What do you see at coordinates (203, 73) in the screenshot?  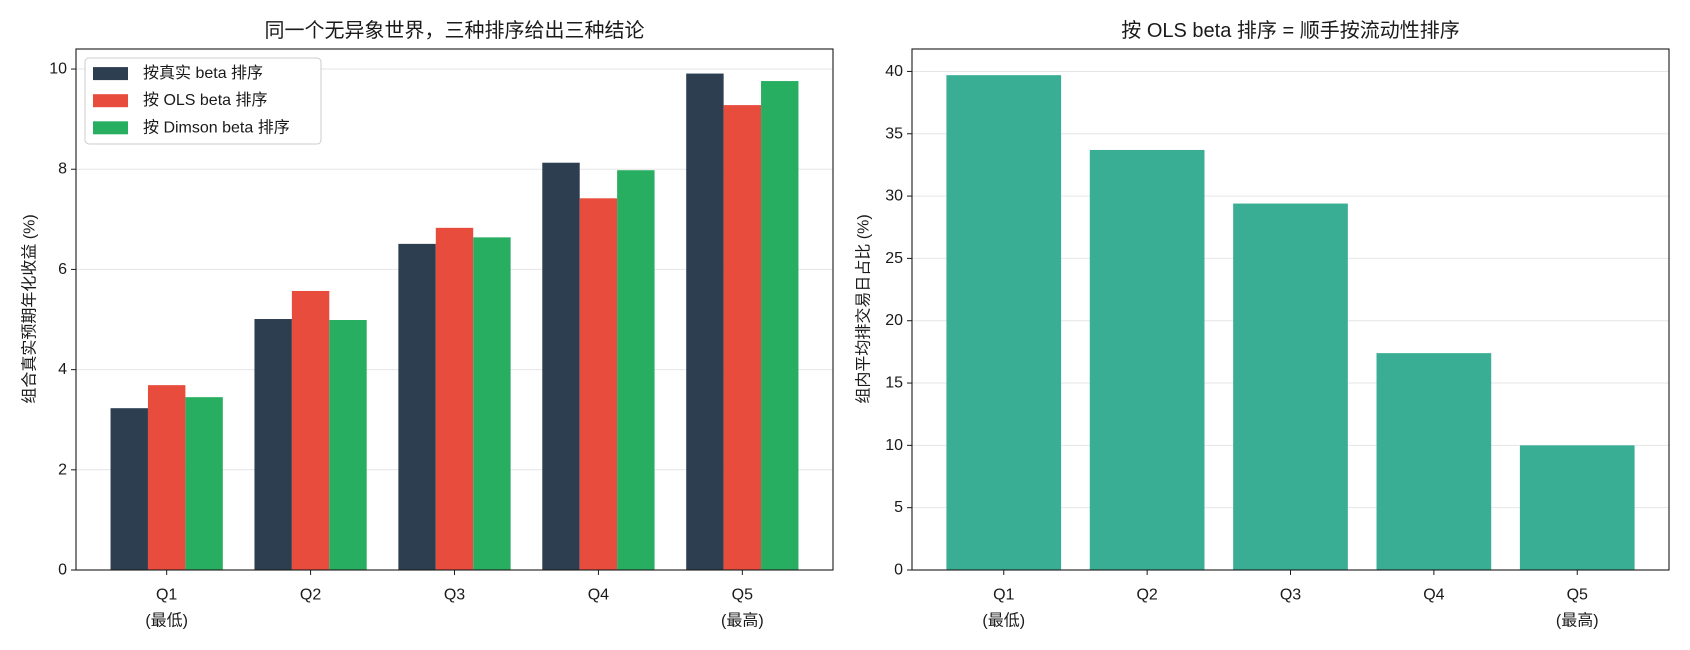 I see `legend-label: 按真实 beta 排序` at bounding box center [203, 73].